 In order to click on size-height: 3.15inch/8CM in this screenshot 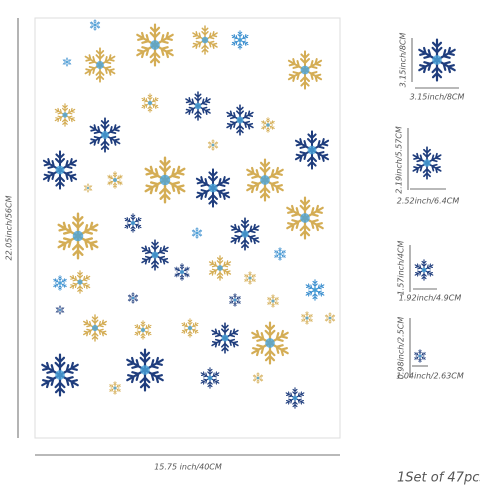, I will do `click(403, 59)`.